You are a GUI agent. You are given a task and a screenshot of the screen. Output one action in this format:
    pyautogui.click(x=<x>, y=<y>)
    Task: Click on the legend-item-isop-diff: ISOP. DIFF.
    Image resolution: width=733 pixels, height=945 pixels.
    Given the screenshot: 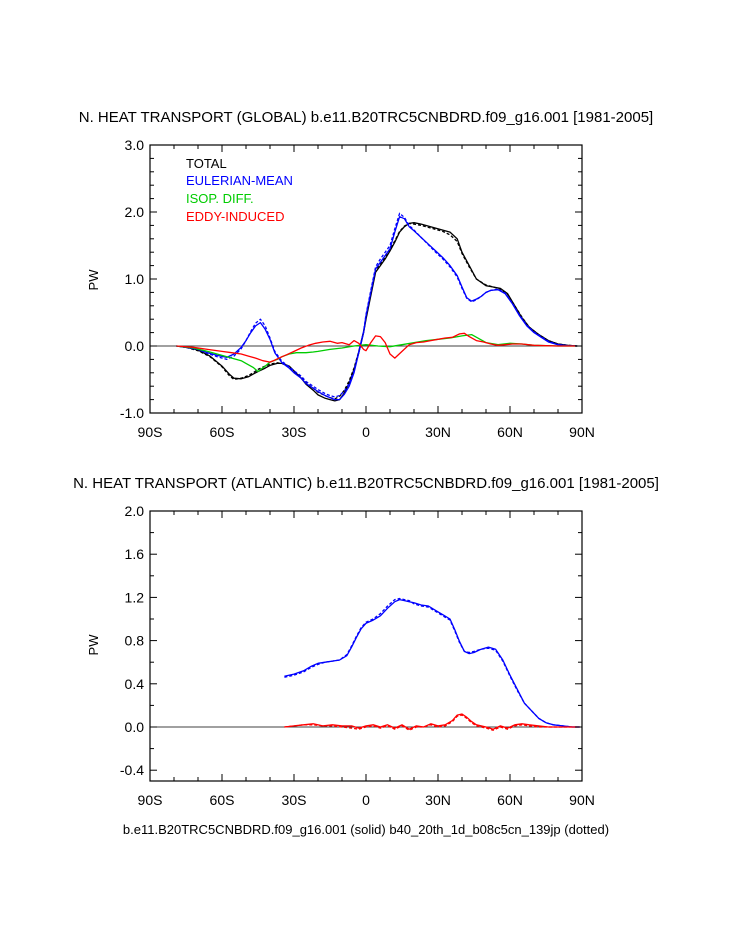 What is the action you would take?
    pyautogui.click(x=220, y=198)
    